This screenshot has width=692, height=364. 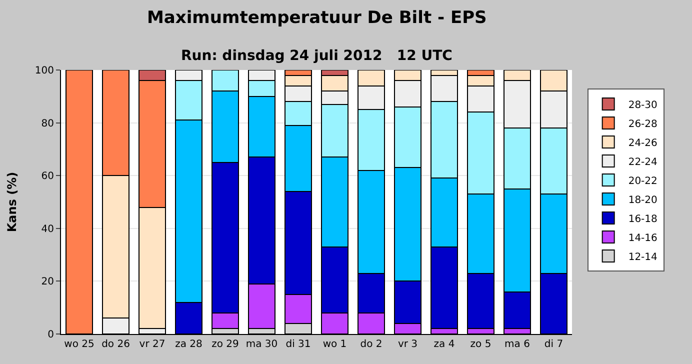 What do you see at coordinates (643, 143) in the screenshot?
I see `legend-label: 24-26` at bounding box center [643, 143].